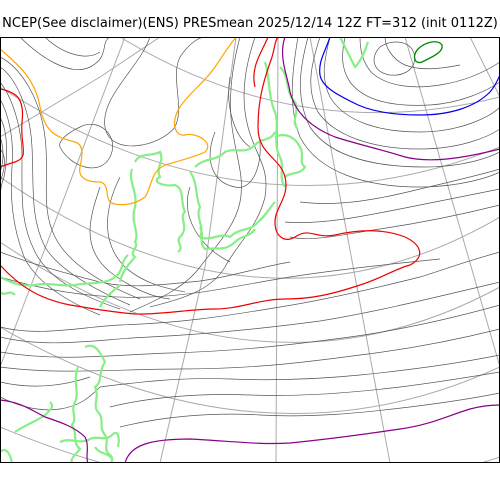  I want to click on green-contour, so click(428, 52).